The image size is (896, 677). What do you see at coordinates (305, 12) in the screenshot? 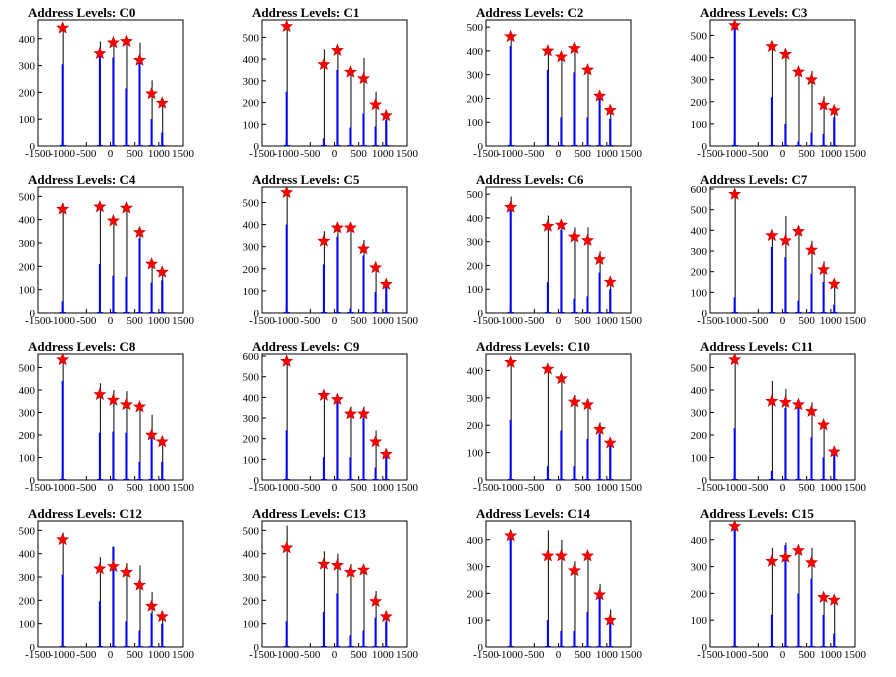
I see `panel-title: Address Levels: C1` at bounding box center [305, 12].